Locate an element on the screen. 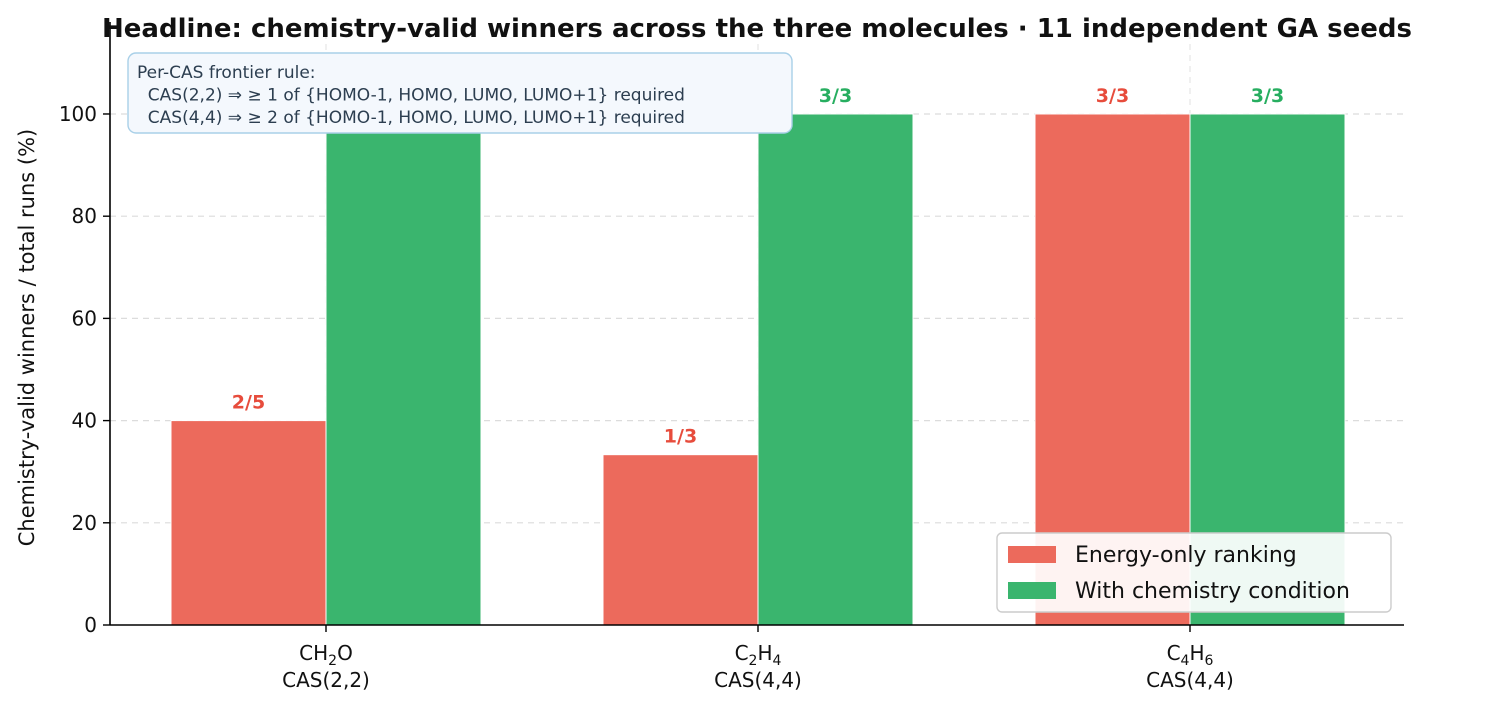 The image size is (1499, 712). legend-box is located at coordinates (1194, 572).